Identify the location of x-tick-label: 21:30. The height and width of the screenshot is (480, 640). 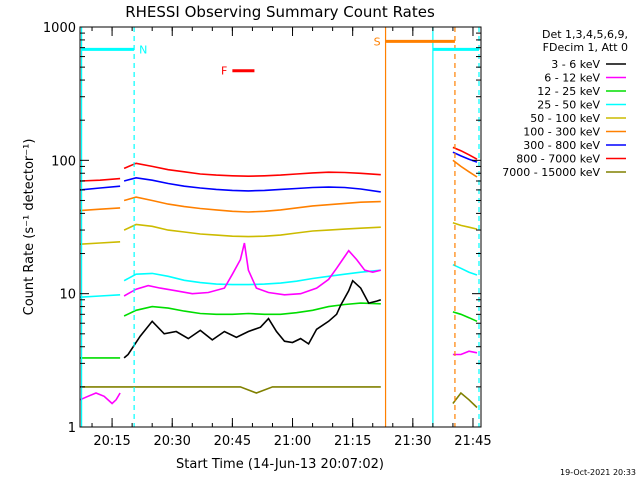
(412, 441).